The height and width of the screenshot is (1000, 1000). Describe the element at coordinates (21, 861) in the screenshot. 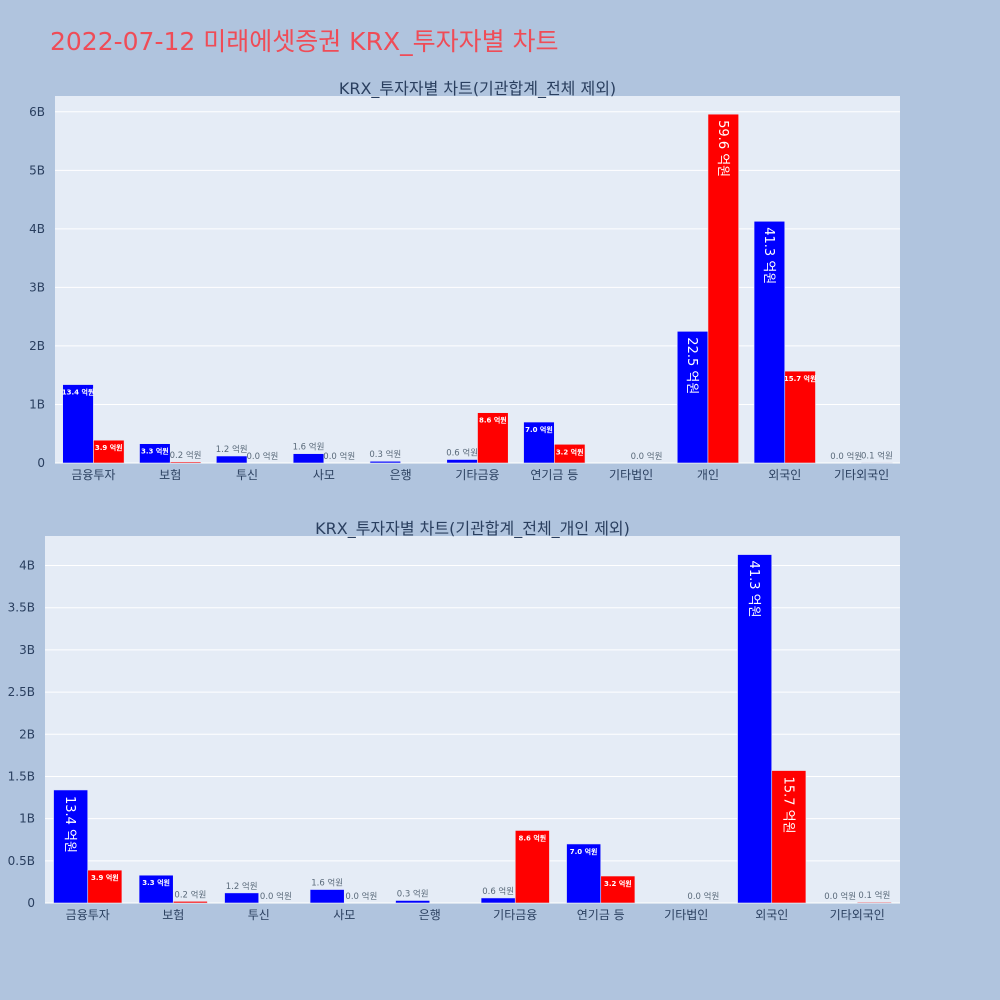

I see `y-tick-label: 0.5B` at that location.